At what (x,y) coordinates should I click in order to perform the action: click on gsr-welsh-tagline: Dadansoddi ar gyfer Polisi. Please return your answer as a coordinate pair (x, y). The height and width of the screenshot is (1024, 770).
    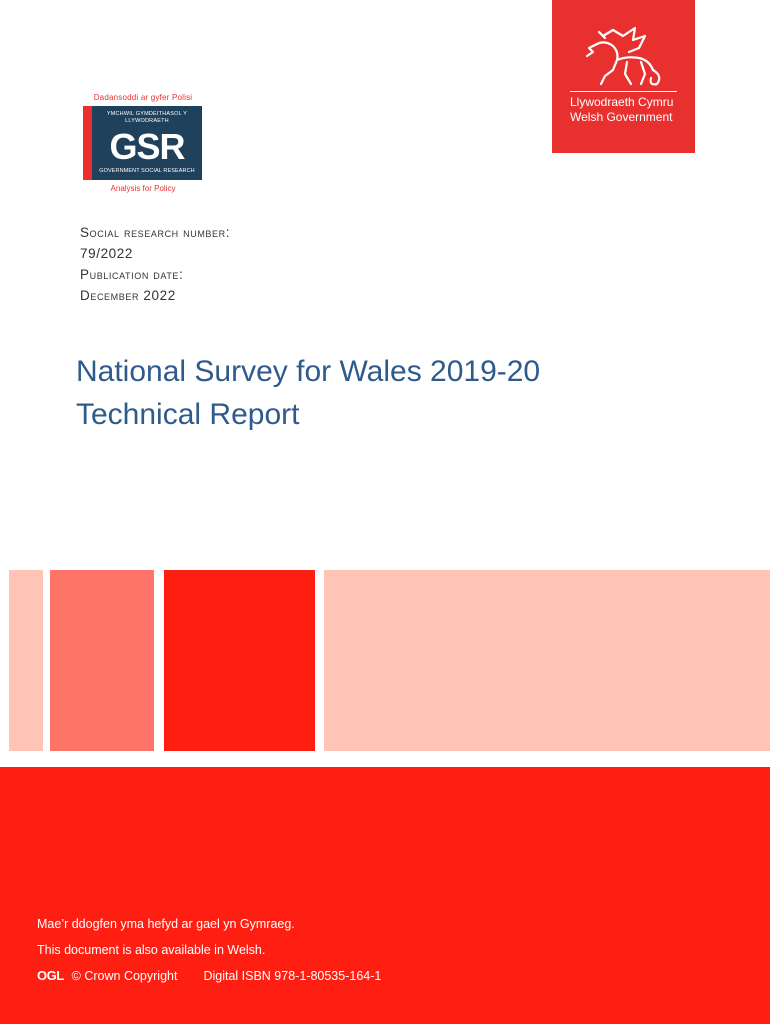
    Looking at the image, I should click on (143, 97).